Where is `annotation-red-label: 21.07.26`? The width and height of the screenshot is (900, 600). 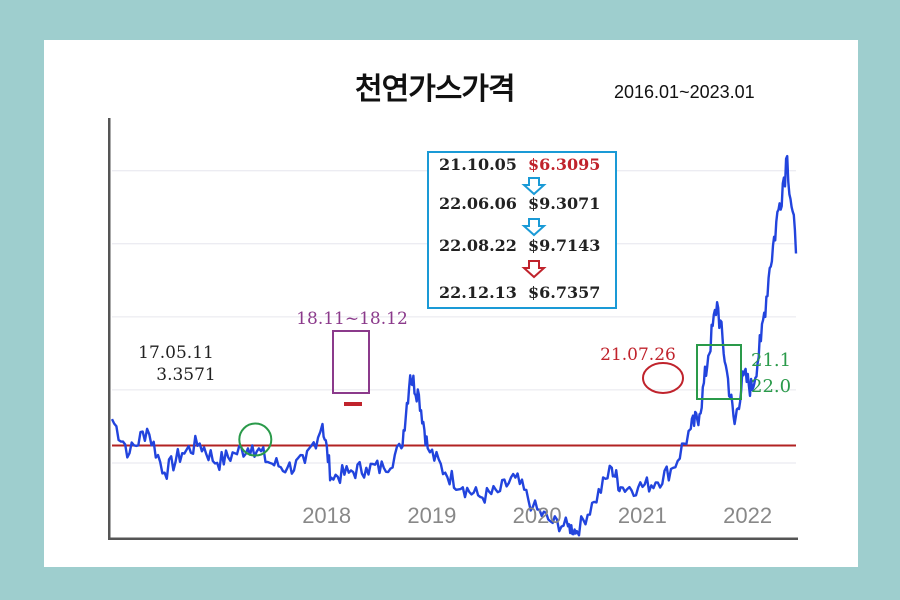
annotation-red-label: 21.07.26 is located at coordinates (638, 355).